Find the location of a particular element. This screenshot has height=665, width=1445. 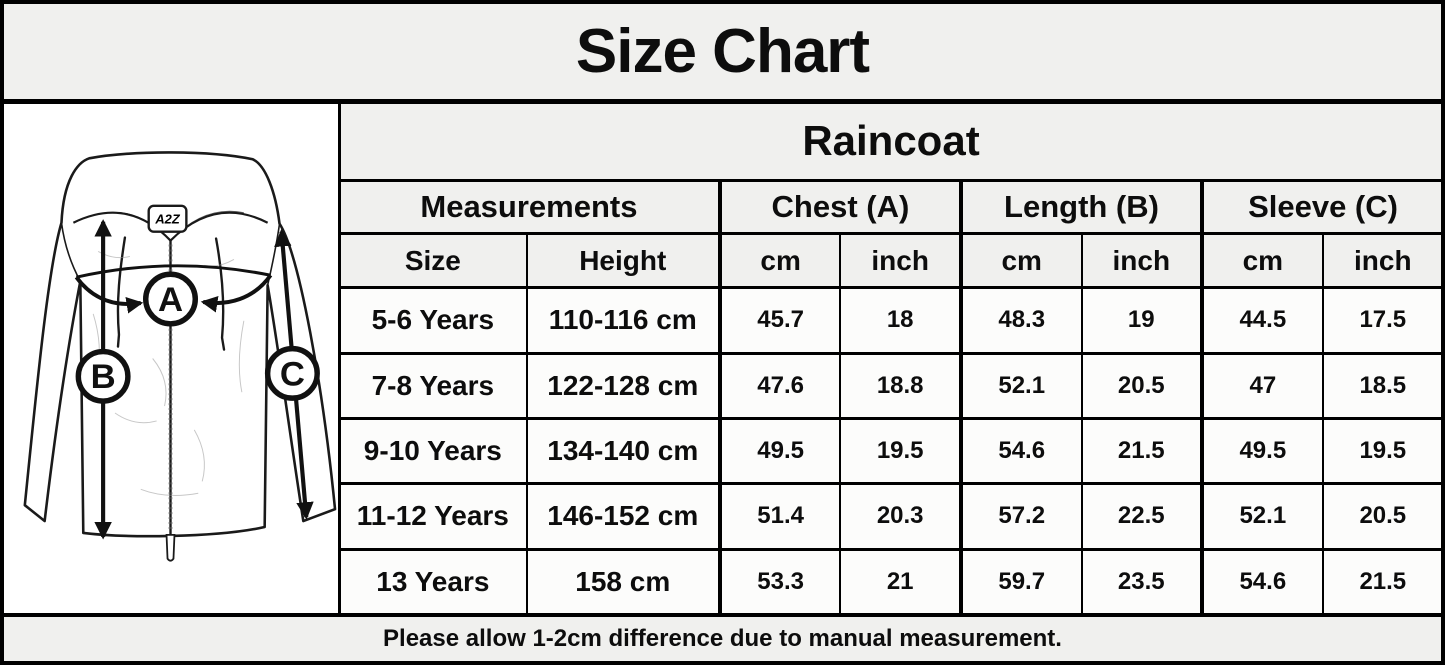

length-inch-cell: 22.5 is located at coordinates (1142, 516).